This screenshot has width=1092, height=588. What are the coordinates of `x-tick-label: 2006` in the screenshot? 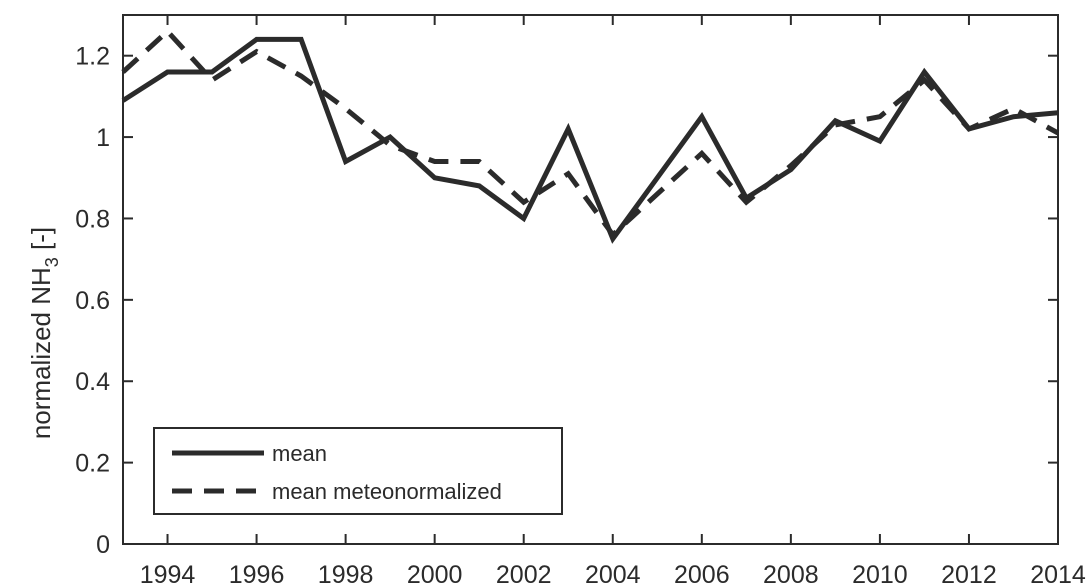 It's located at (702, 574).